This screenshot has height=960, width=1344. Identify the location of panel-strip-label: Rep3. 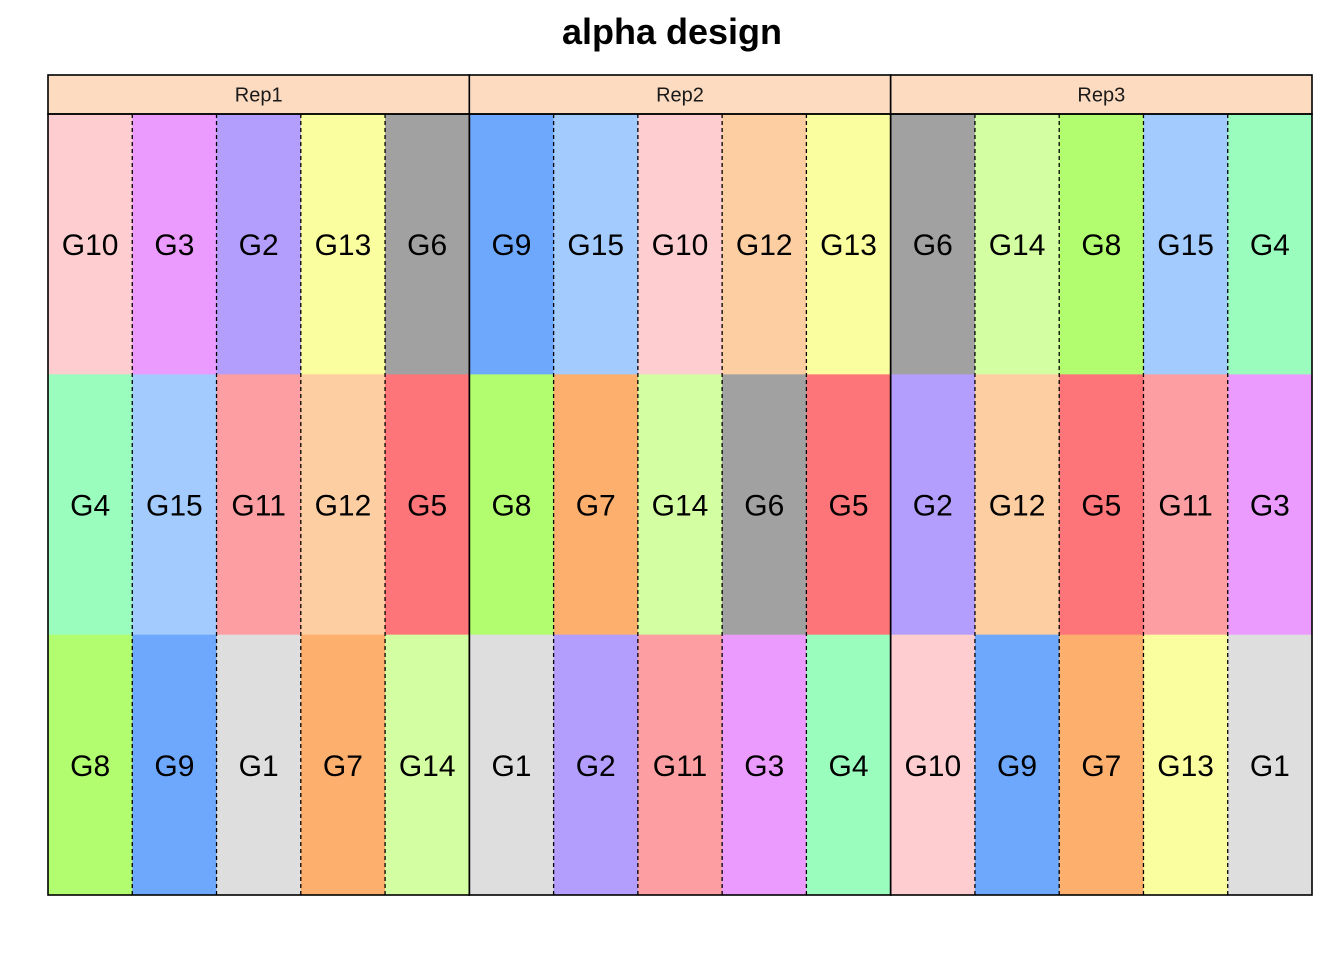
(1101, 96).